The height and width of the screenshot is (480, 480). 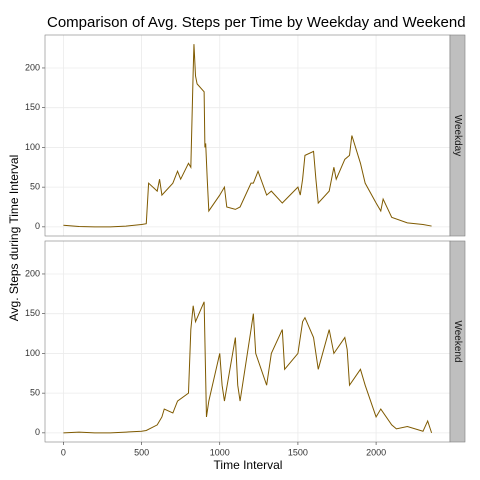 What do you see at coordinates (63, 452) in the screenshot?
I see `x-tick-label: 0` at bounding box center [63, 452].